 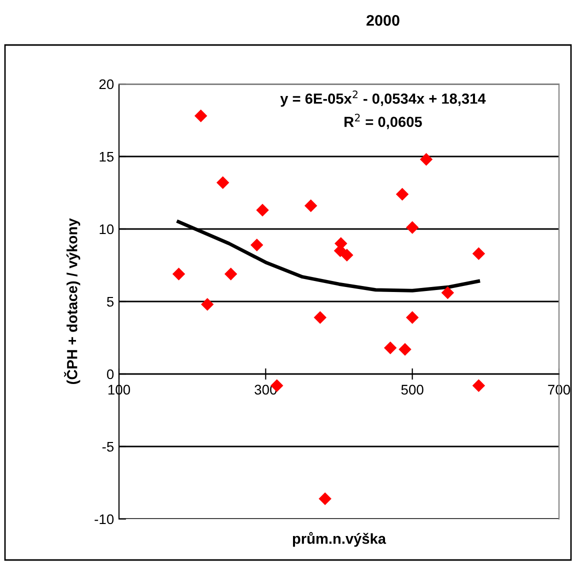 I want to click on annotation: R$^{2}$ = 0,0605, so click(x=383, y=122).